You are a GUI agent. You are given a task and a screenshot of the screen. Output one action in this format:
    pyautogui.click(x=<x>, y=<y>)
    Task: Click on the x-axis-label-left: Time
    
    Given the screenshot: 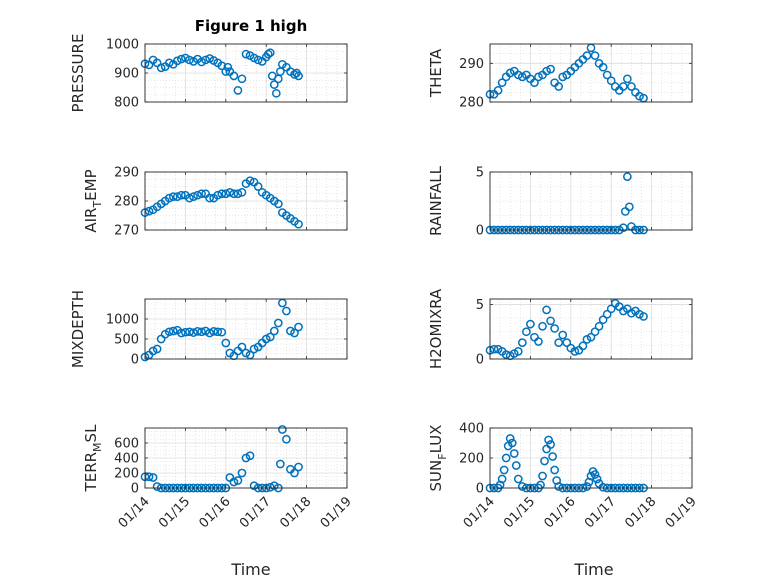 What is the action you would take?
    pyautogui.click(x=250, y=569)
    